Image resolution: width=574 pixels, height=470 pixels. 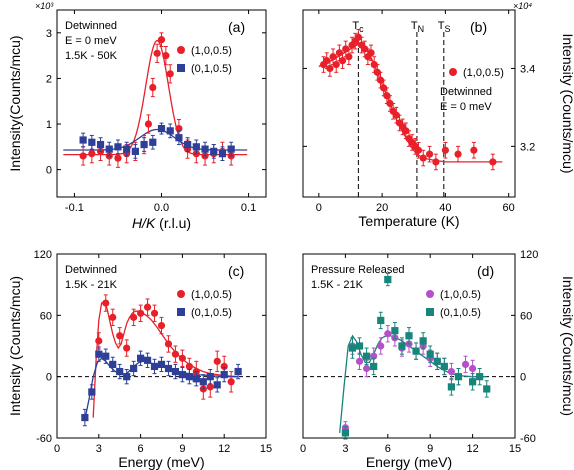 What do you see at coordinates (266, 449) in the screenshot?
I see `x-tick-label: 15` at bounding box center [266, 449].